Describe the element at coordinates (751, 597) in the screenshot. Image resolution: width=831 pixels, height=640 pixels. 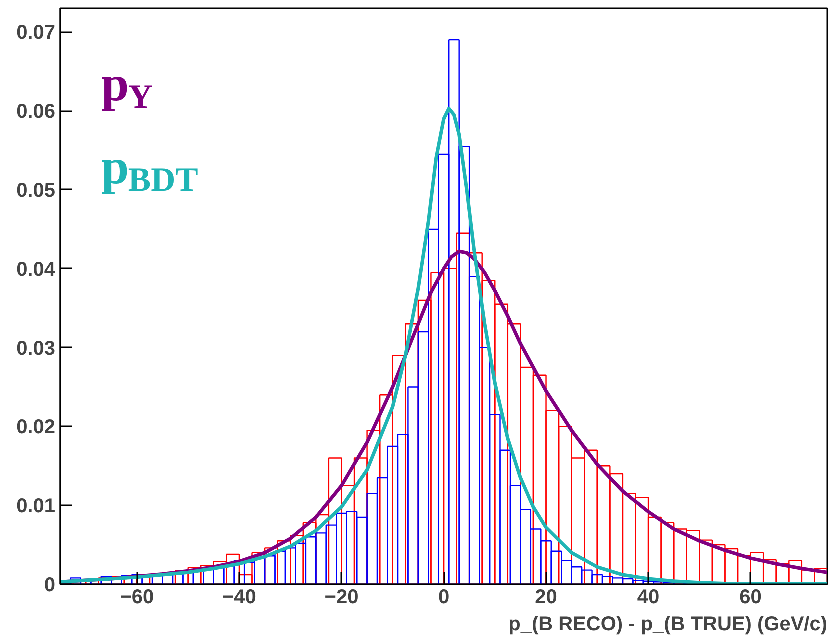
I see `x-tick-label: 60` at that location.